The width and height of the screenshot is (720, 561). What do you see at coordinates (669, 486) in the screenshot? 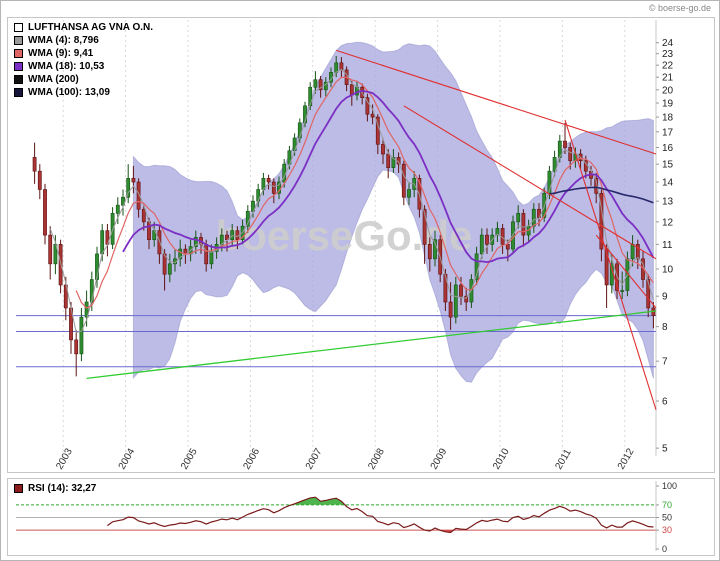
I see `svg-text: 100` at bounding box center [669, 486].